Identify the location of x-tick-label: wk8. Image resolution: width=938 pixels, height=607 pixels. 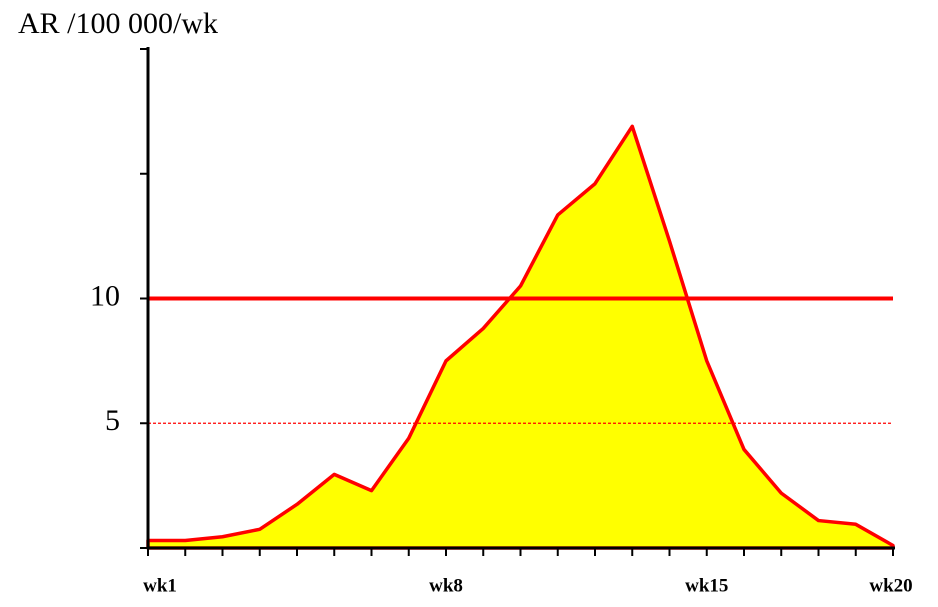
(446, 585).